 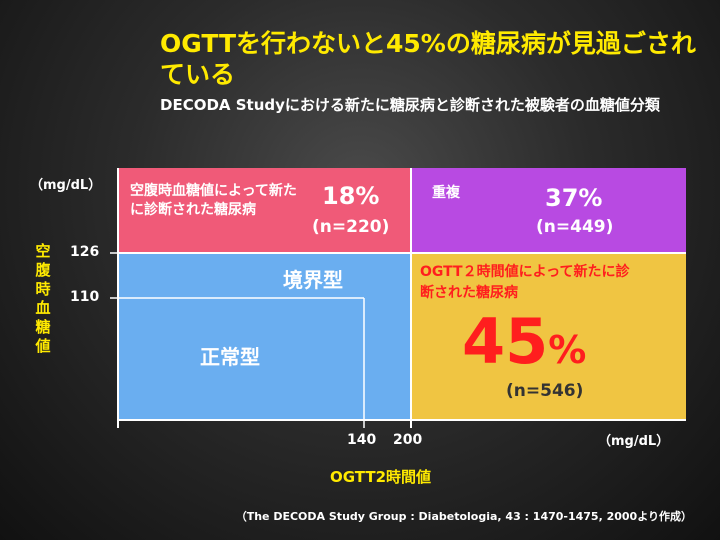 I want to click on region-overlap, so click(x=548, y=210).